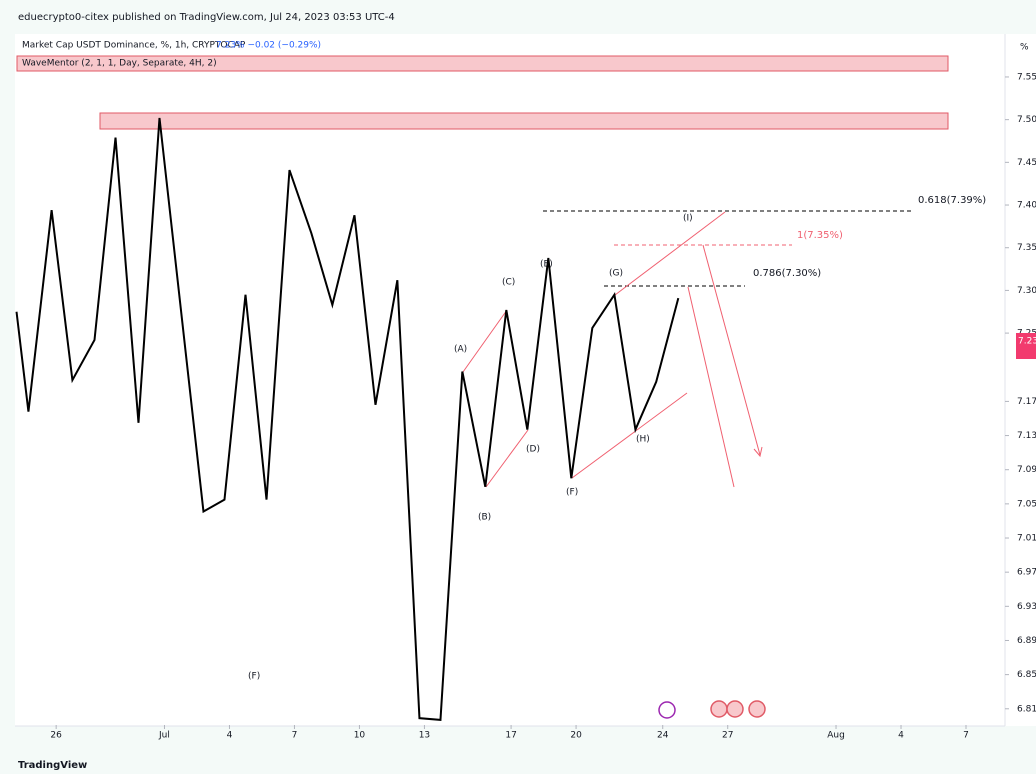 This screenshot has width=1036, height=774. What do you see at coordinates (952, 200) in the screenshot?
I see `fib-label: 0.618(7.39%)` at bounding box center [952, 200].